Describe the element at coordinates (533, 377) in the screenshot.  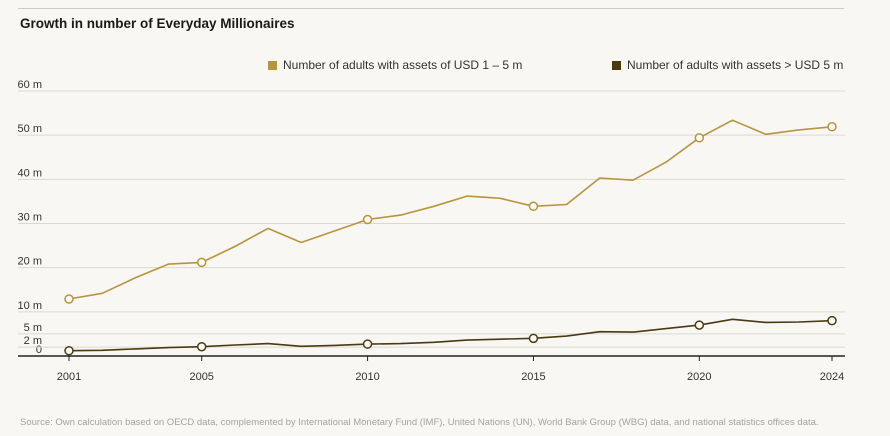
I see `x-tick-label: 2015` at that location.